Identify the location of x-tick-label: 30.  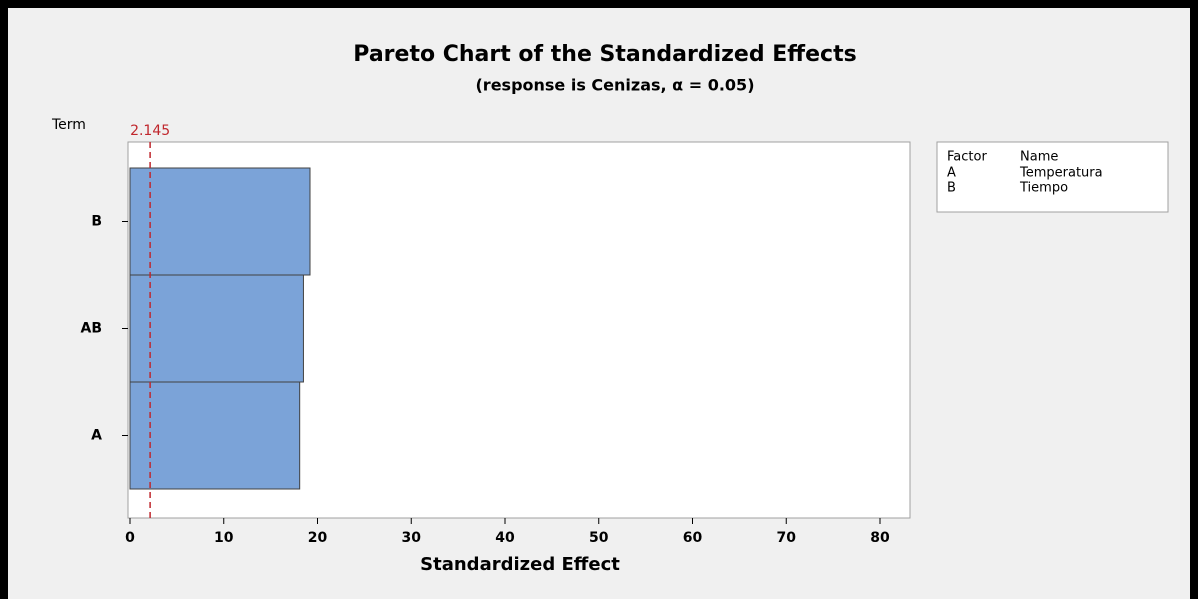
(412, 538).